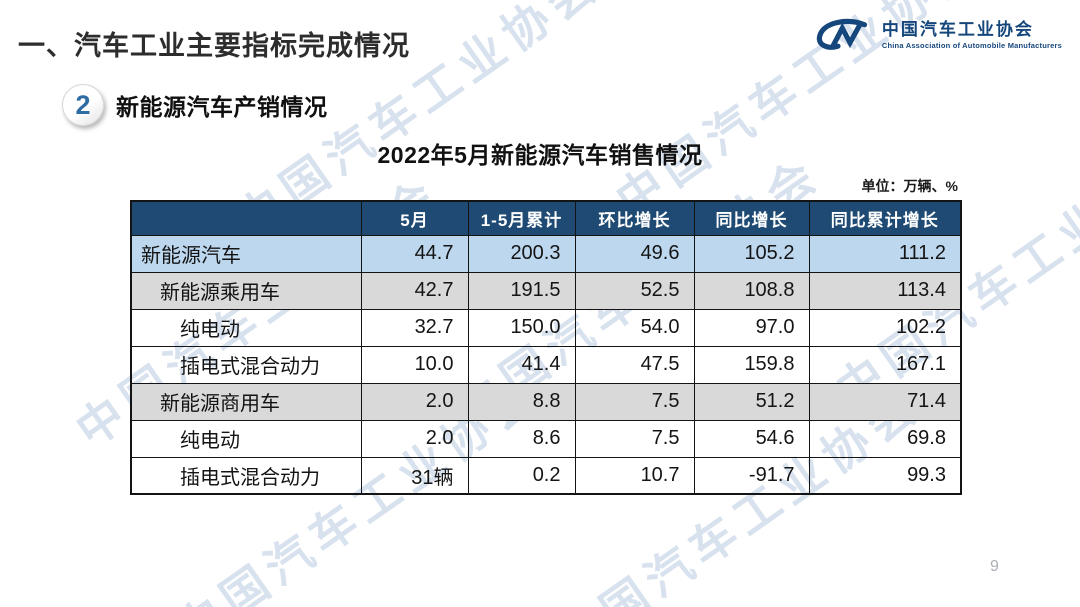 This screenshot has width=1080, height=607. Describe the element at coordinates (885, 438) in the screenshot. I see `cell-value: 69.8` at that location.